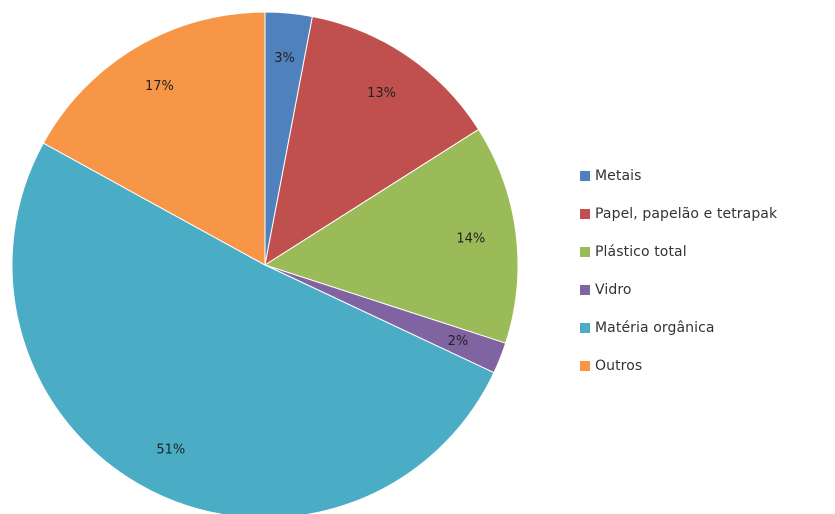  I want to click on legend-label-outros: Outros, so click(619, 365).